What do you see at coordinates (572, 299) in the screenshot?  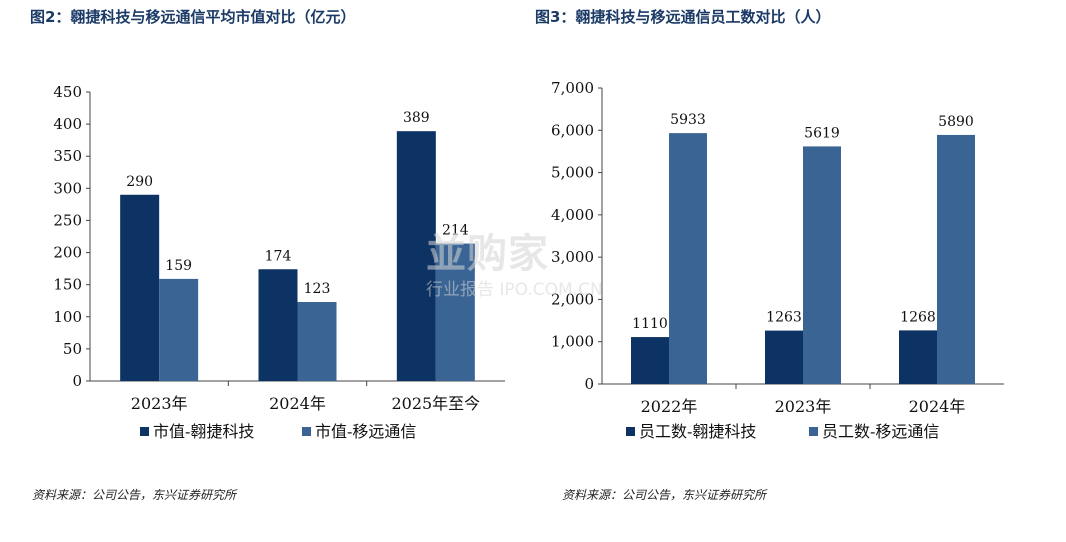 I see `y-tick-label: 2,000` at bounding box center [572, 299].